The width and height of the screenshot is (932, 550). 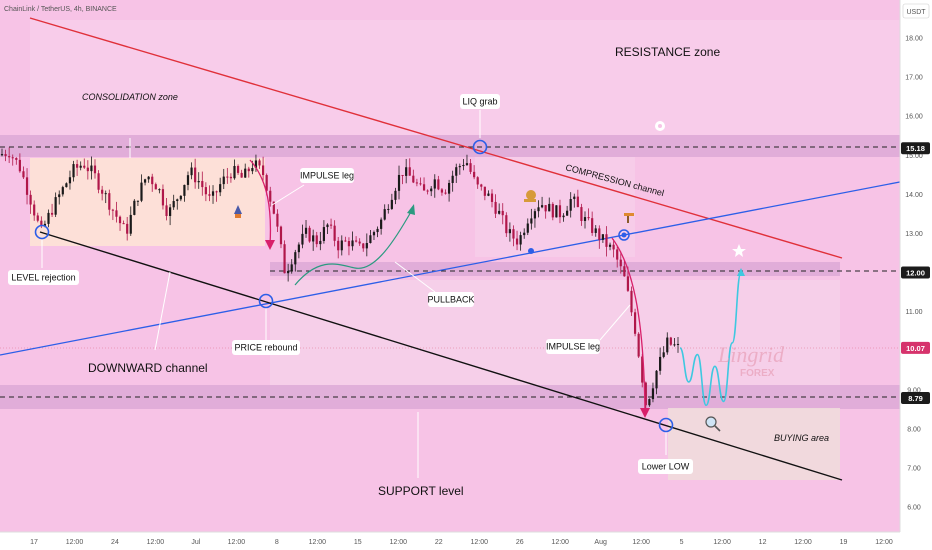 I want to click on price-tick-label: 18.00, so click(x=914, y=39).